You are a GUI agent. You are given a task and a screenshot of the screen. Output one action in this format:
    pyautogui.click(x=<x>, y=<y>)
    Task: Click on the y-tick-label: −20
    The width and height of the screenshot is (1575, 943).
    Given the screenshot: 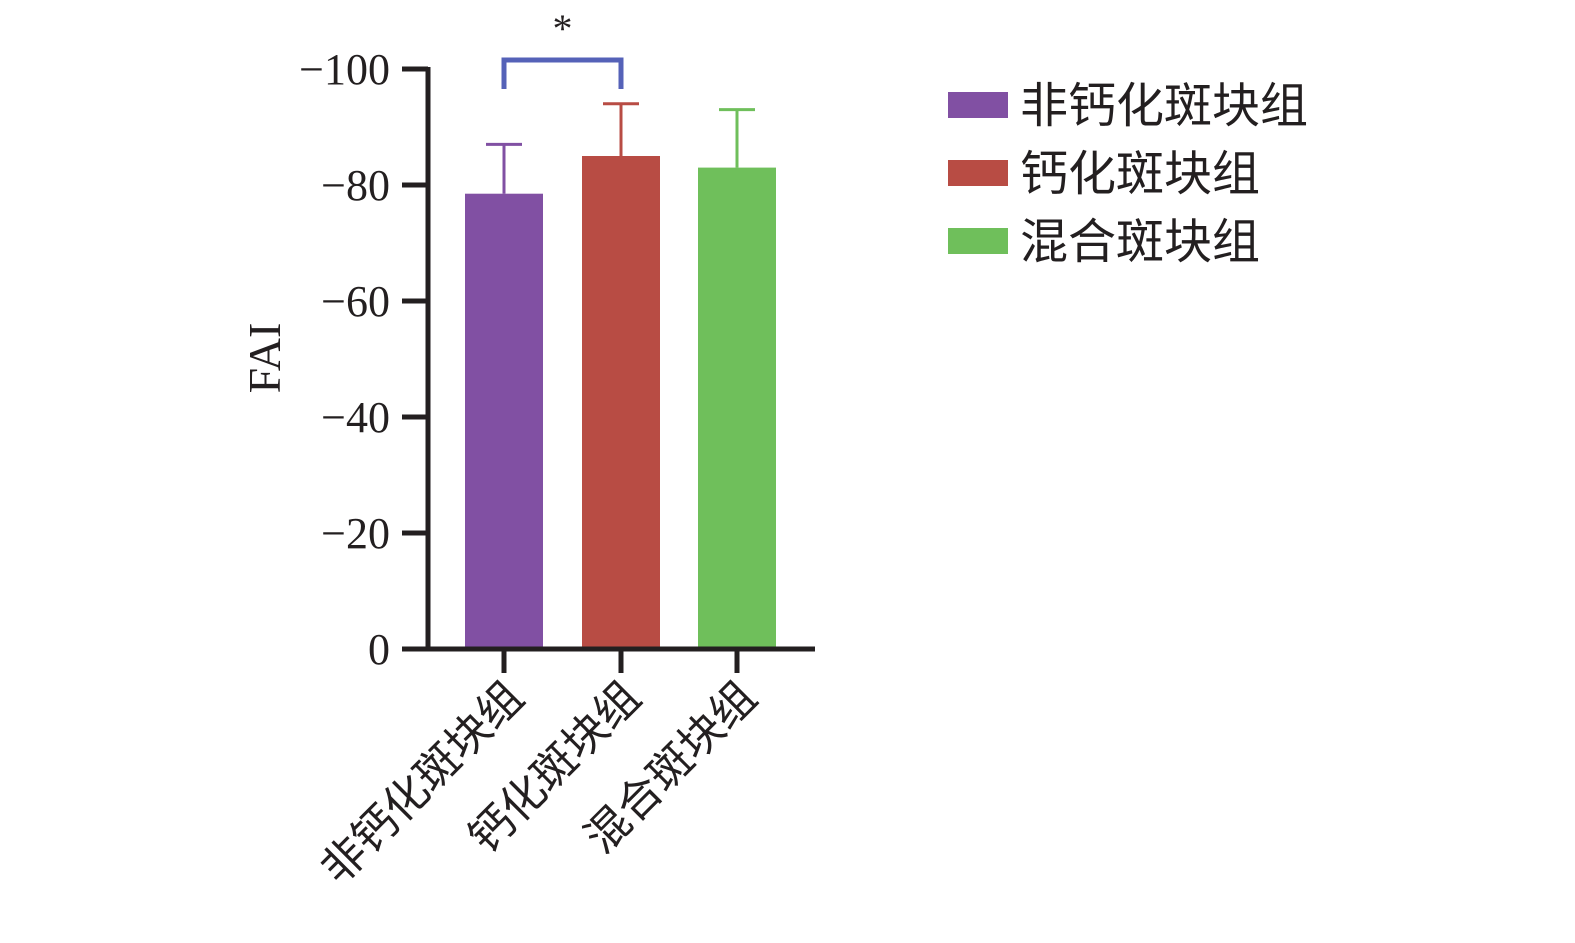 What is the action you would take?
    pyautogui.click(x=355, y=533)
    